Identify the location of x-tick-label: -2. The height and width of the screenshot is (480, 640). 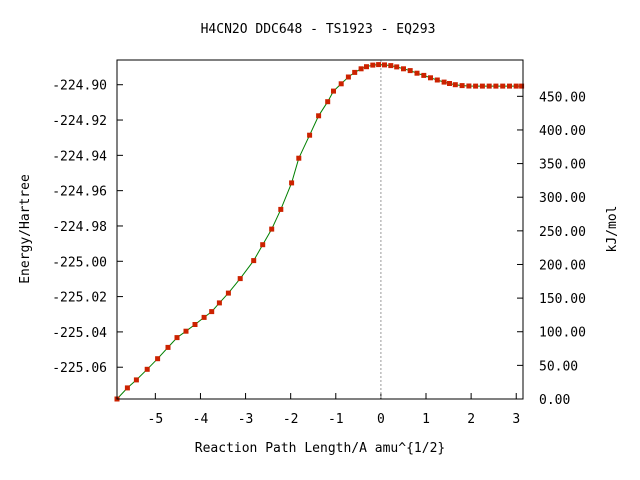
(291, 419).